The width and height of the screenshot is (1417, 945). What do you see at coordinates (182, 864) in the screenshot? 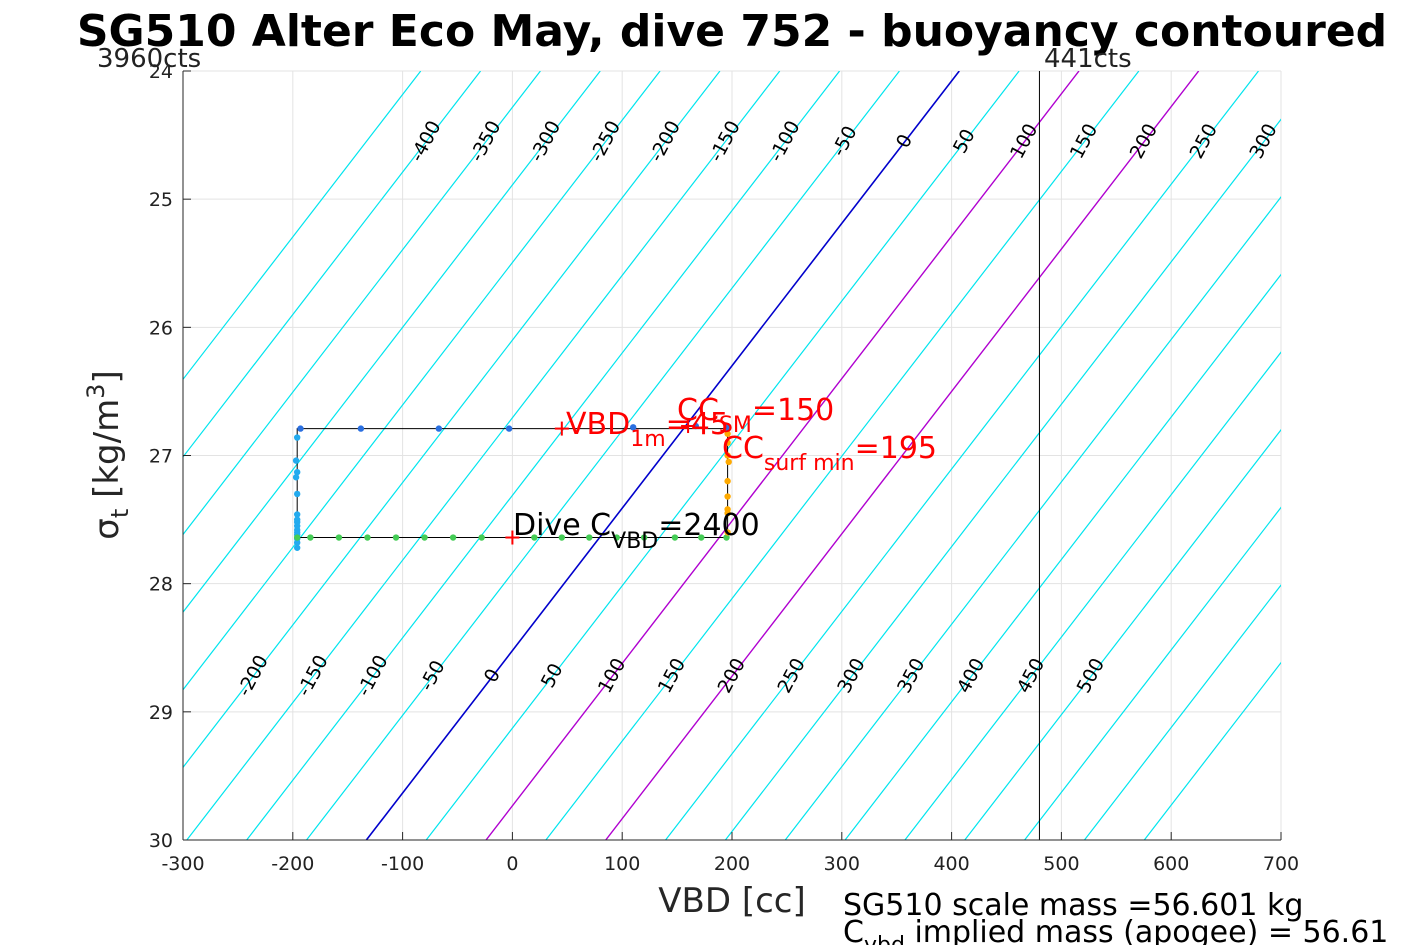
I see `x-tick-label: -300` at bounding box center [182, 864].